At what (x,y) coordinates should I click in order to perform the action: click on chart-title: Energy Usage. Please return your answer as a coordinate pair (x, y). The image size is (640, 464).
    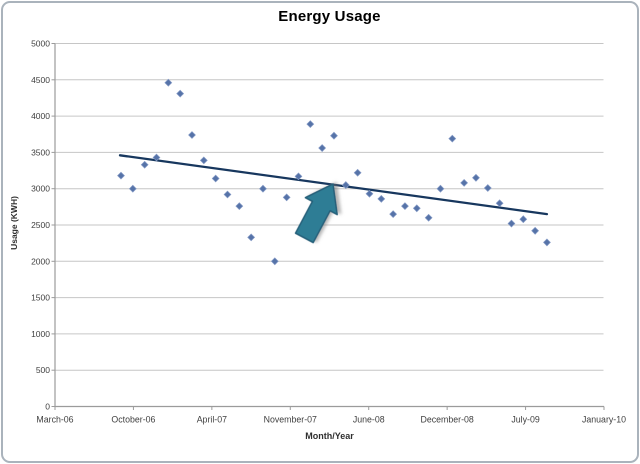
    Looking at the image, I should click on (329, 16).